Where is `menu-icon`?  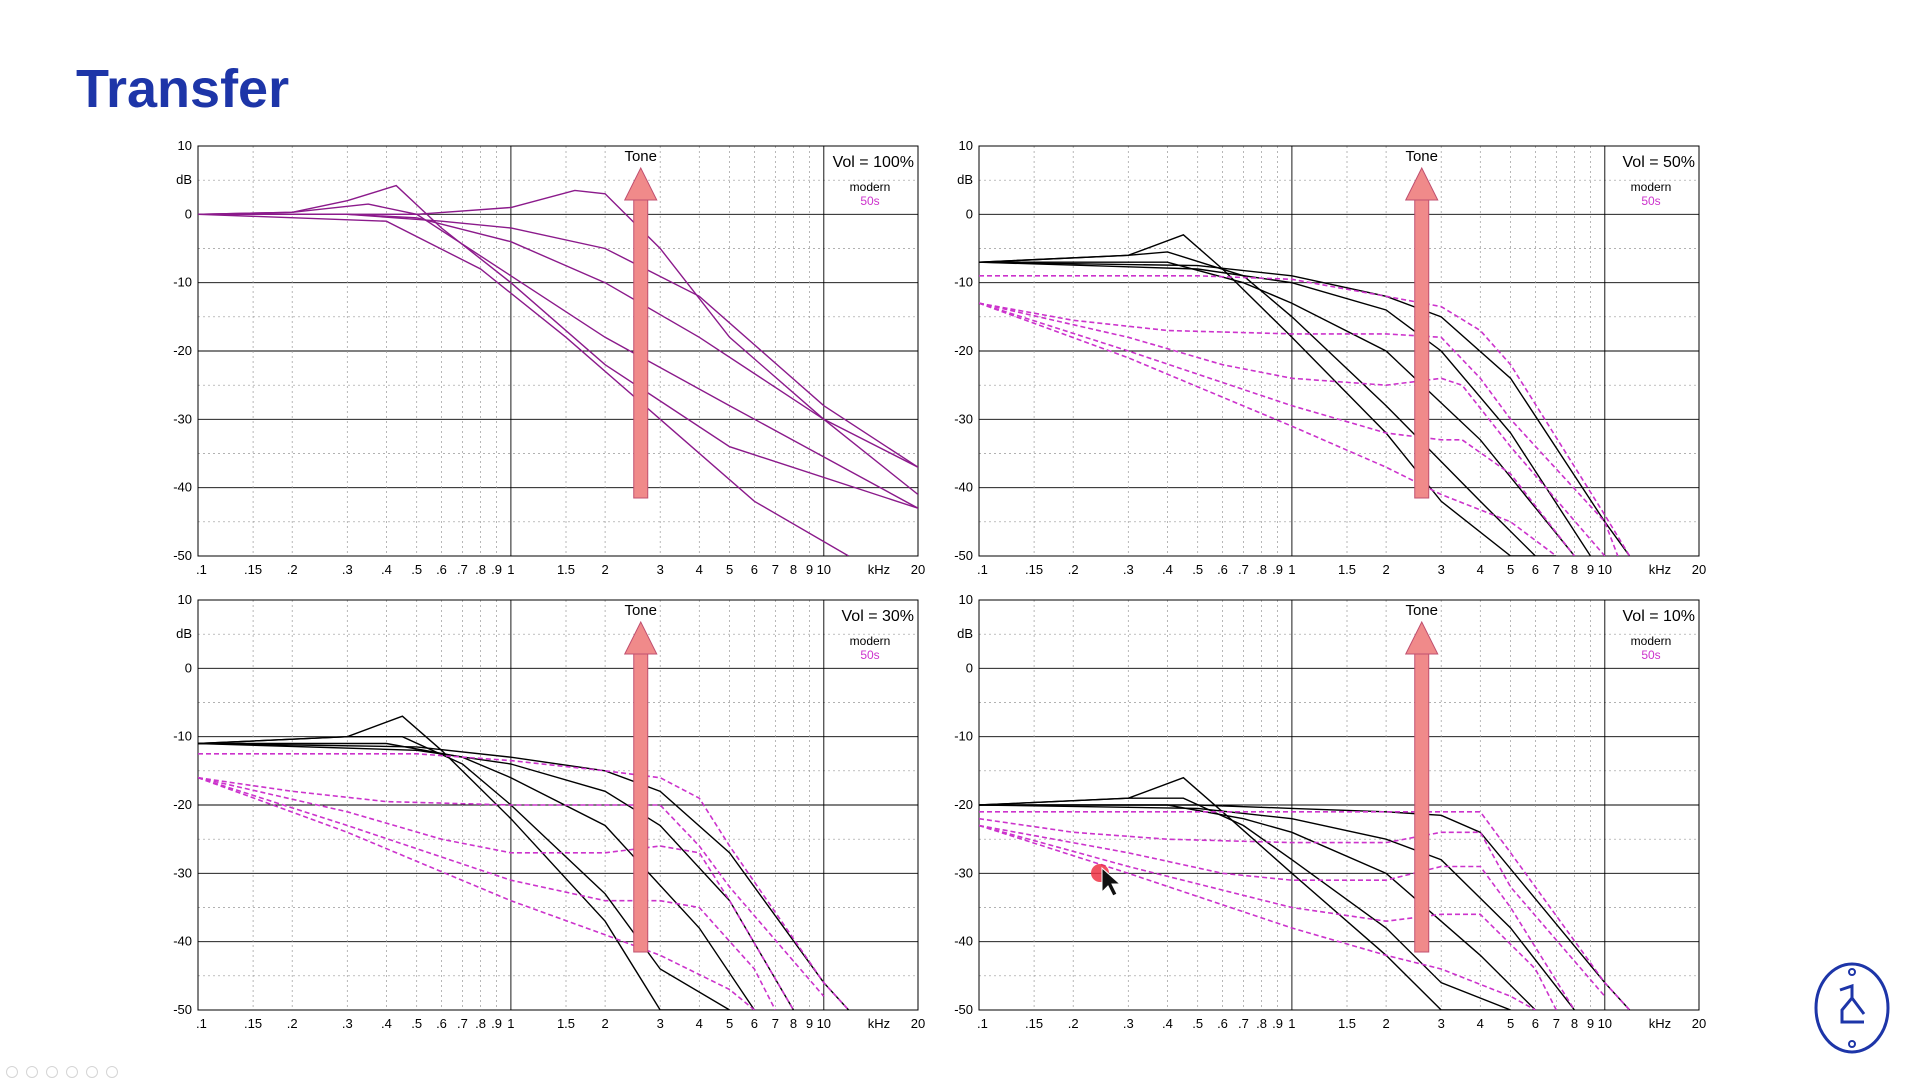 menu-icon is located at coordinates (72, 1072).